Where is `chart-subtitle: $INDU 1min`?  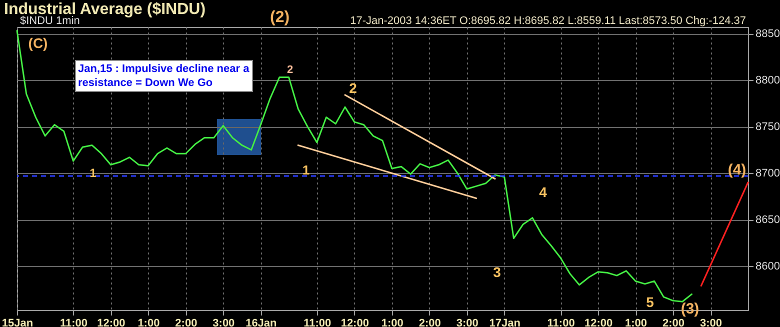 chart-subtitle: $INDU 1min is located at coordinates (50, 21).